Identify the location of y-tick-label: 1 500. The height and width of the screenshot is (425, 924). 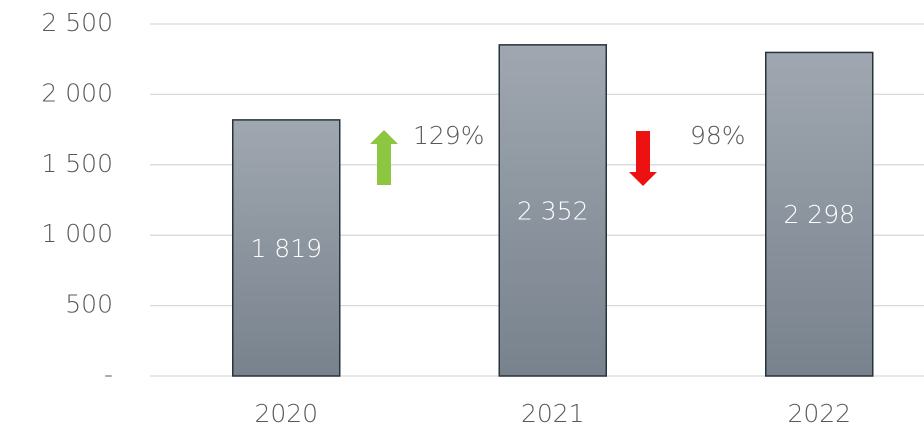
(77, 163).